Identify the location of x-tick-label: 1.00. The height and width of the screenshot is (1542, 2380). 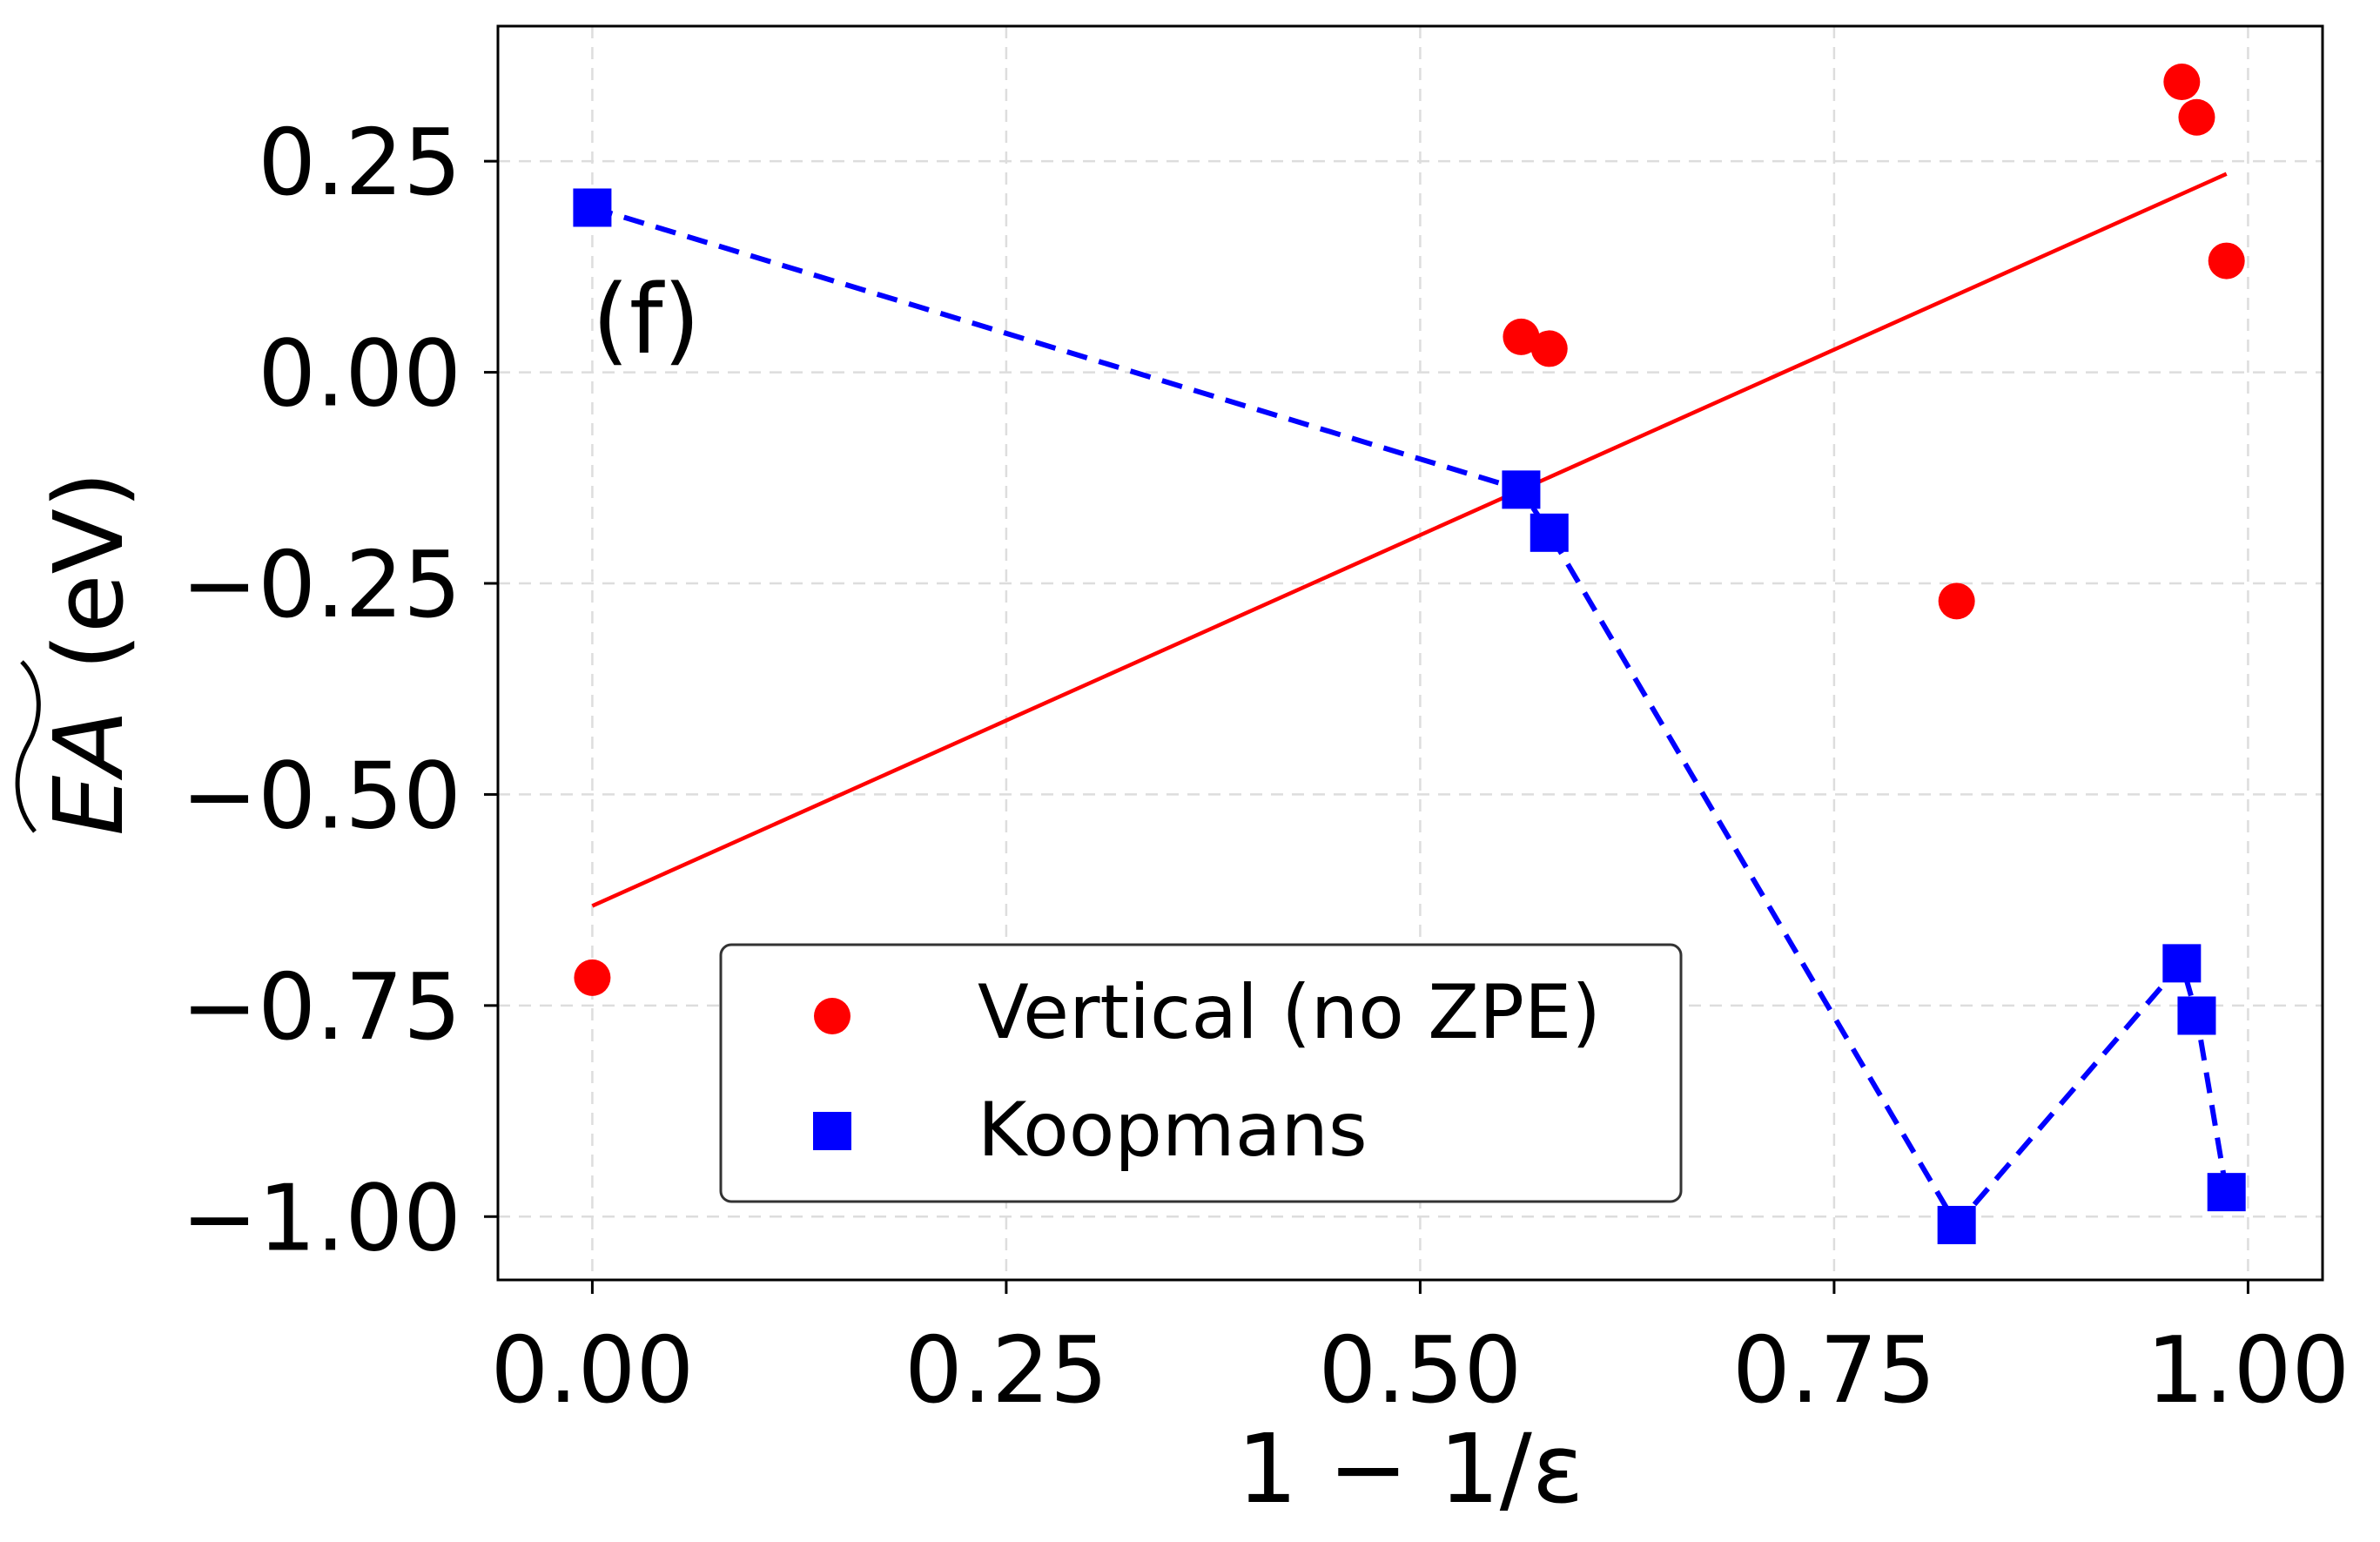
(2248, 1370).